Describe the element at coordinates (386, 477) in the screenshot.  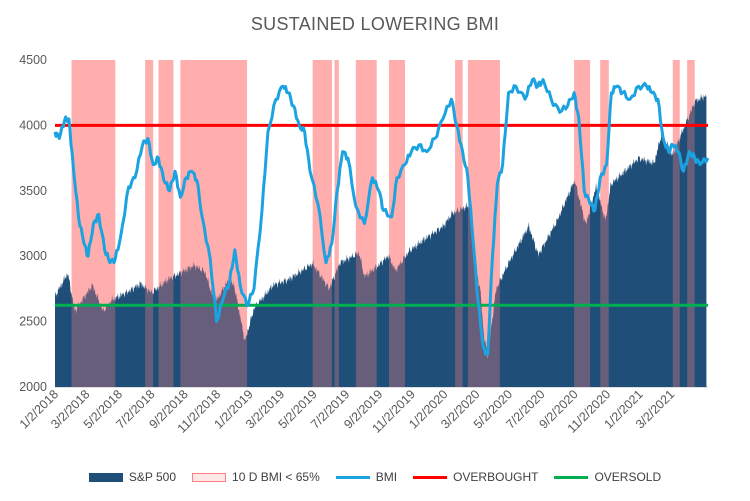
I see `legend-label-bmi: BMI` at that location.